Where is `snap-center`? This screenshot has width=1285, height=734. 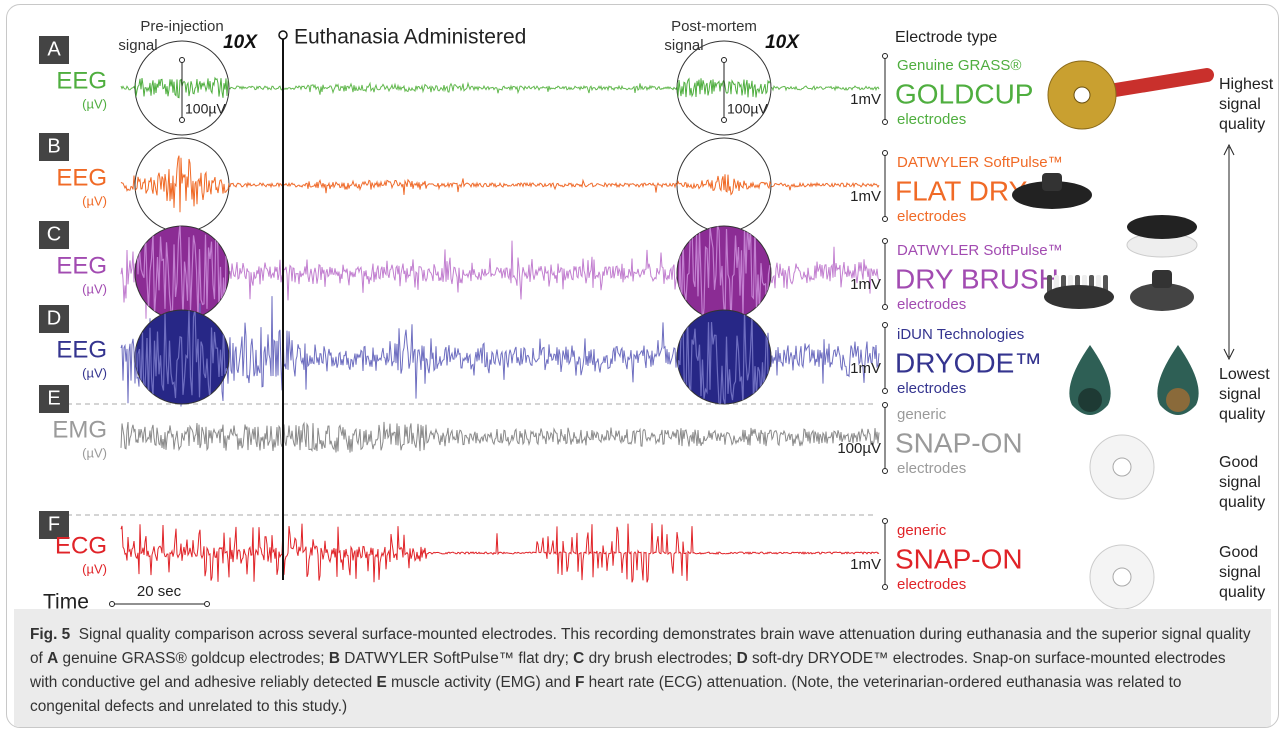 snap-center is located at coordinates (1122, 467).